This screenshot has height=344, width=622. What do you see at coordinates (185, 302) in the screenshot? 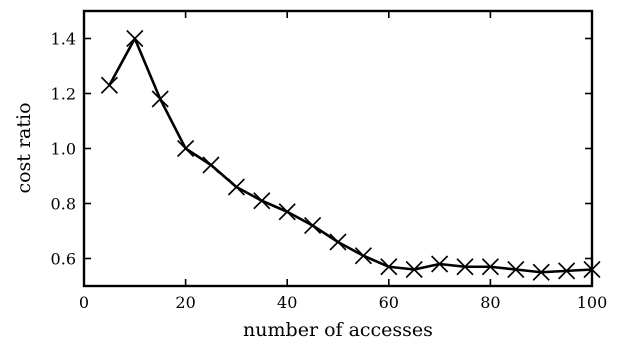
I see `x-tick-label: 20` at bounding box center [185, 302].